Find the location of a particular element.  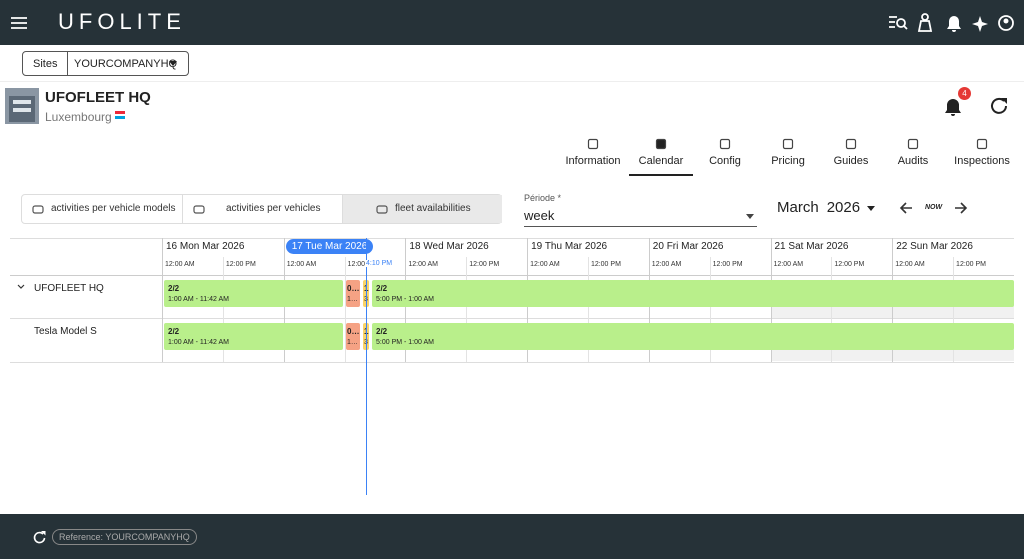

day-label: 22 Sun Mar 2026 is located at coordinates (934, 246).